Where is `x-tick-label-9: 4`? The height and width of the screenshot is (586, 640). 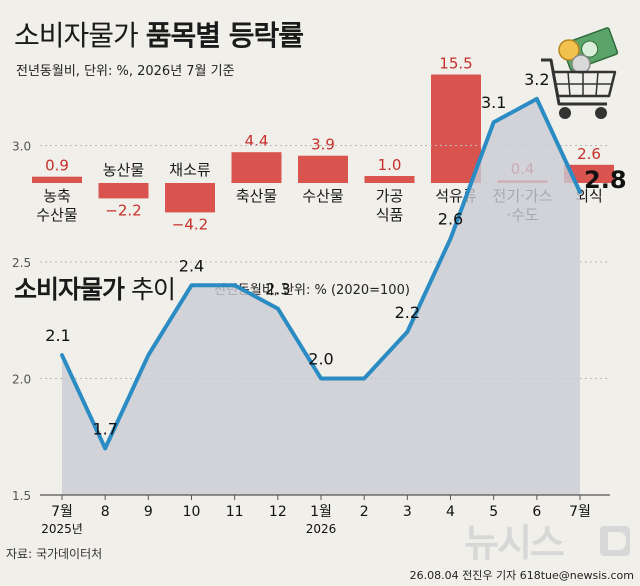
x-tick-label-9: 4 is located at coordinates (450, 512).